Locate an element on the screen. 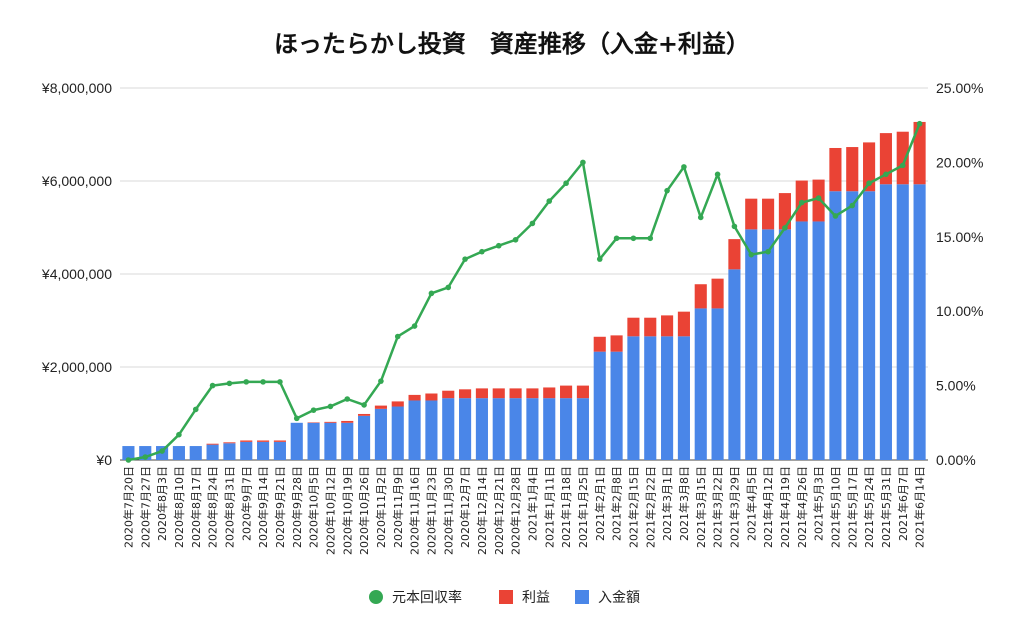 This screenshot has height=638, width=1024. x-tick-label: 2021年2月1日 is located at coordinates (600, 503).